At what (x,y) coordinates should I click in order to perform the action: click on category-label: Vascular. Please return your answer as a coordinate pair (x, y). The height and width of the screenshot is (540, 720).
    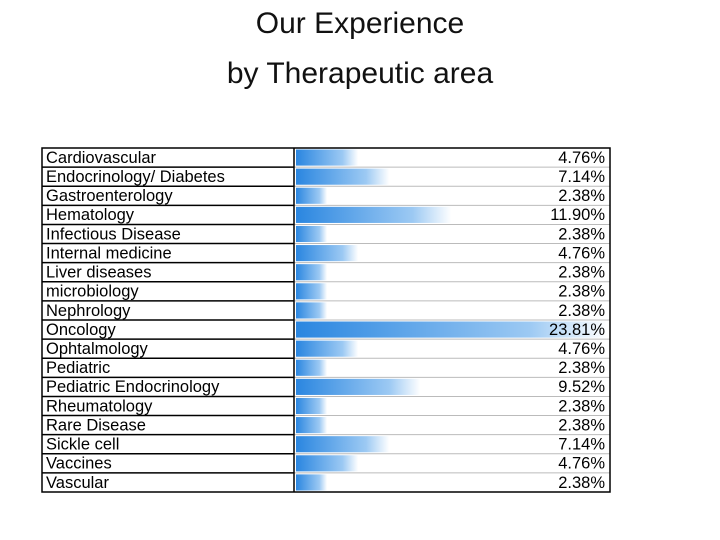
    Looking at the image, I should click on (77, 483).